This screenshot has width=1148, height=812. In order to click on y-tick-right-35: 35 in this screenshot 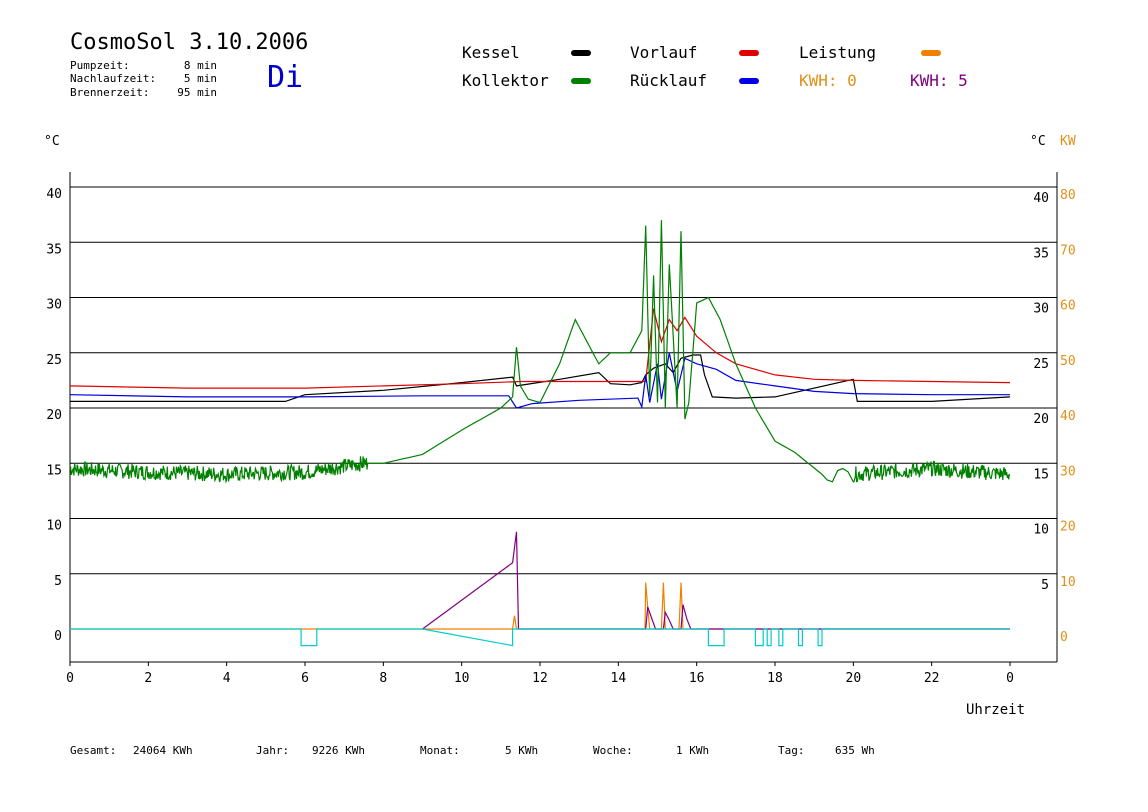, I will do `click(1041, 253)`.